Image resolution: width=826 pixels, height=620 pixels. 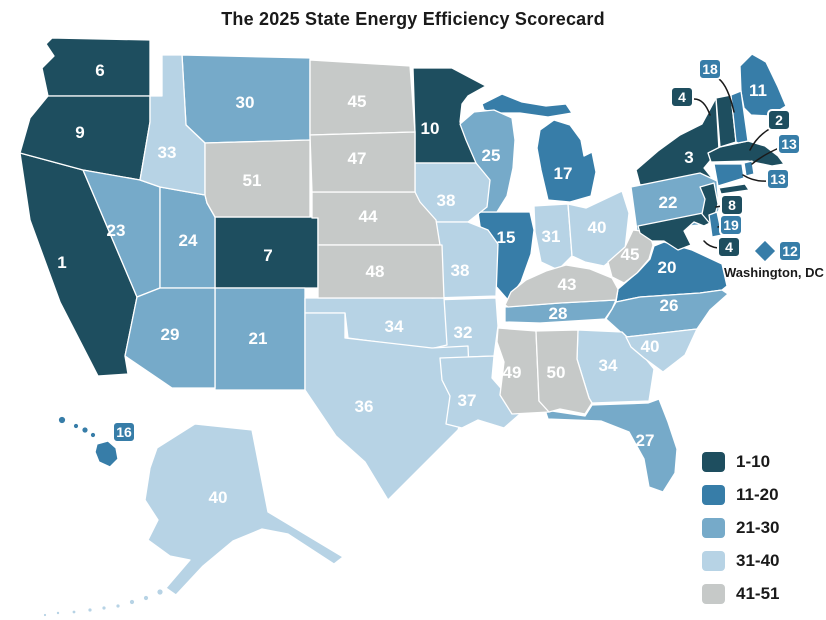 What do you see at coordinates (739, 117) in the screenshot?
I see `state-NH` at bounding box center [739, 117].